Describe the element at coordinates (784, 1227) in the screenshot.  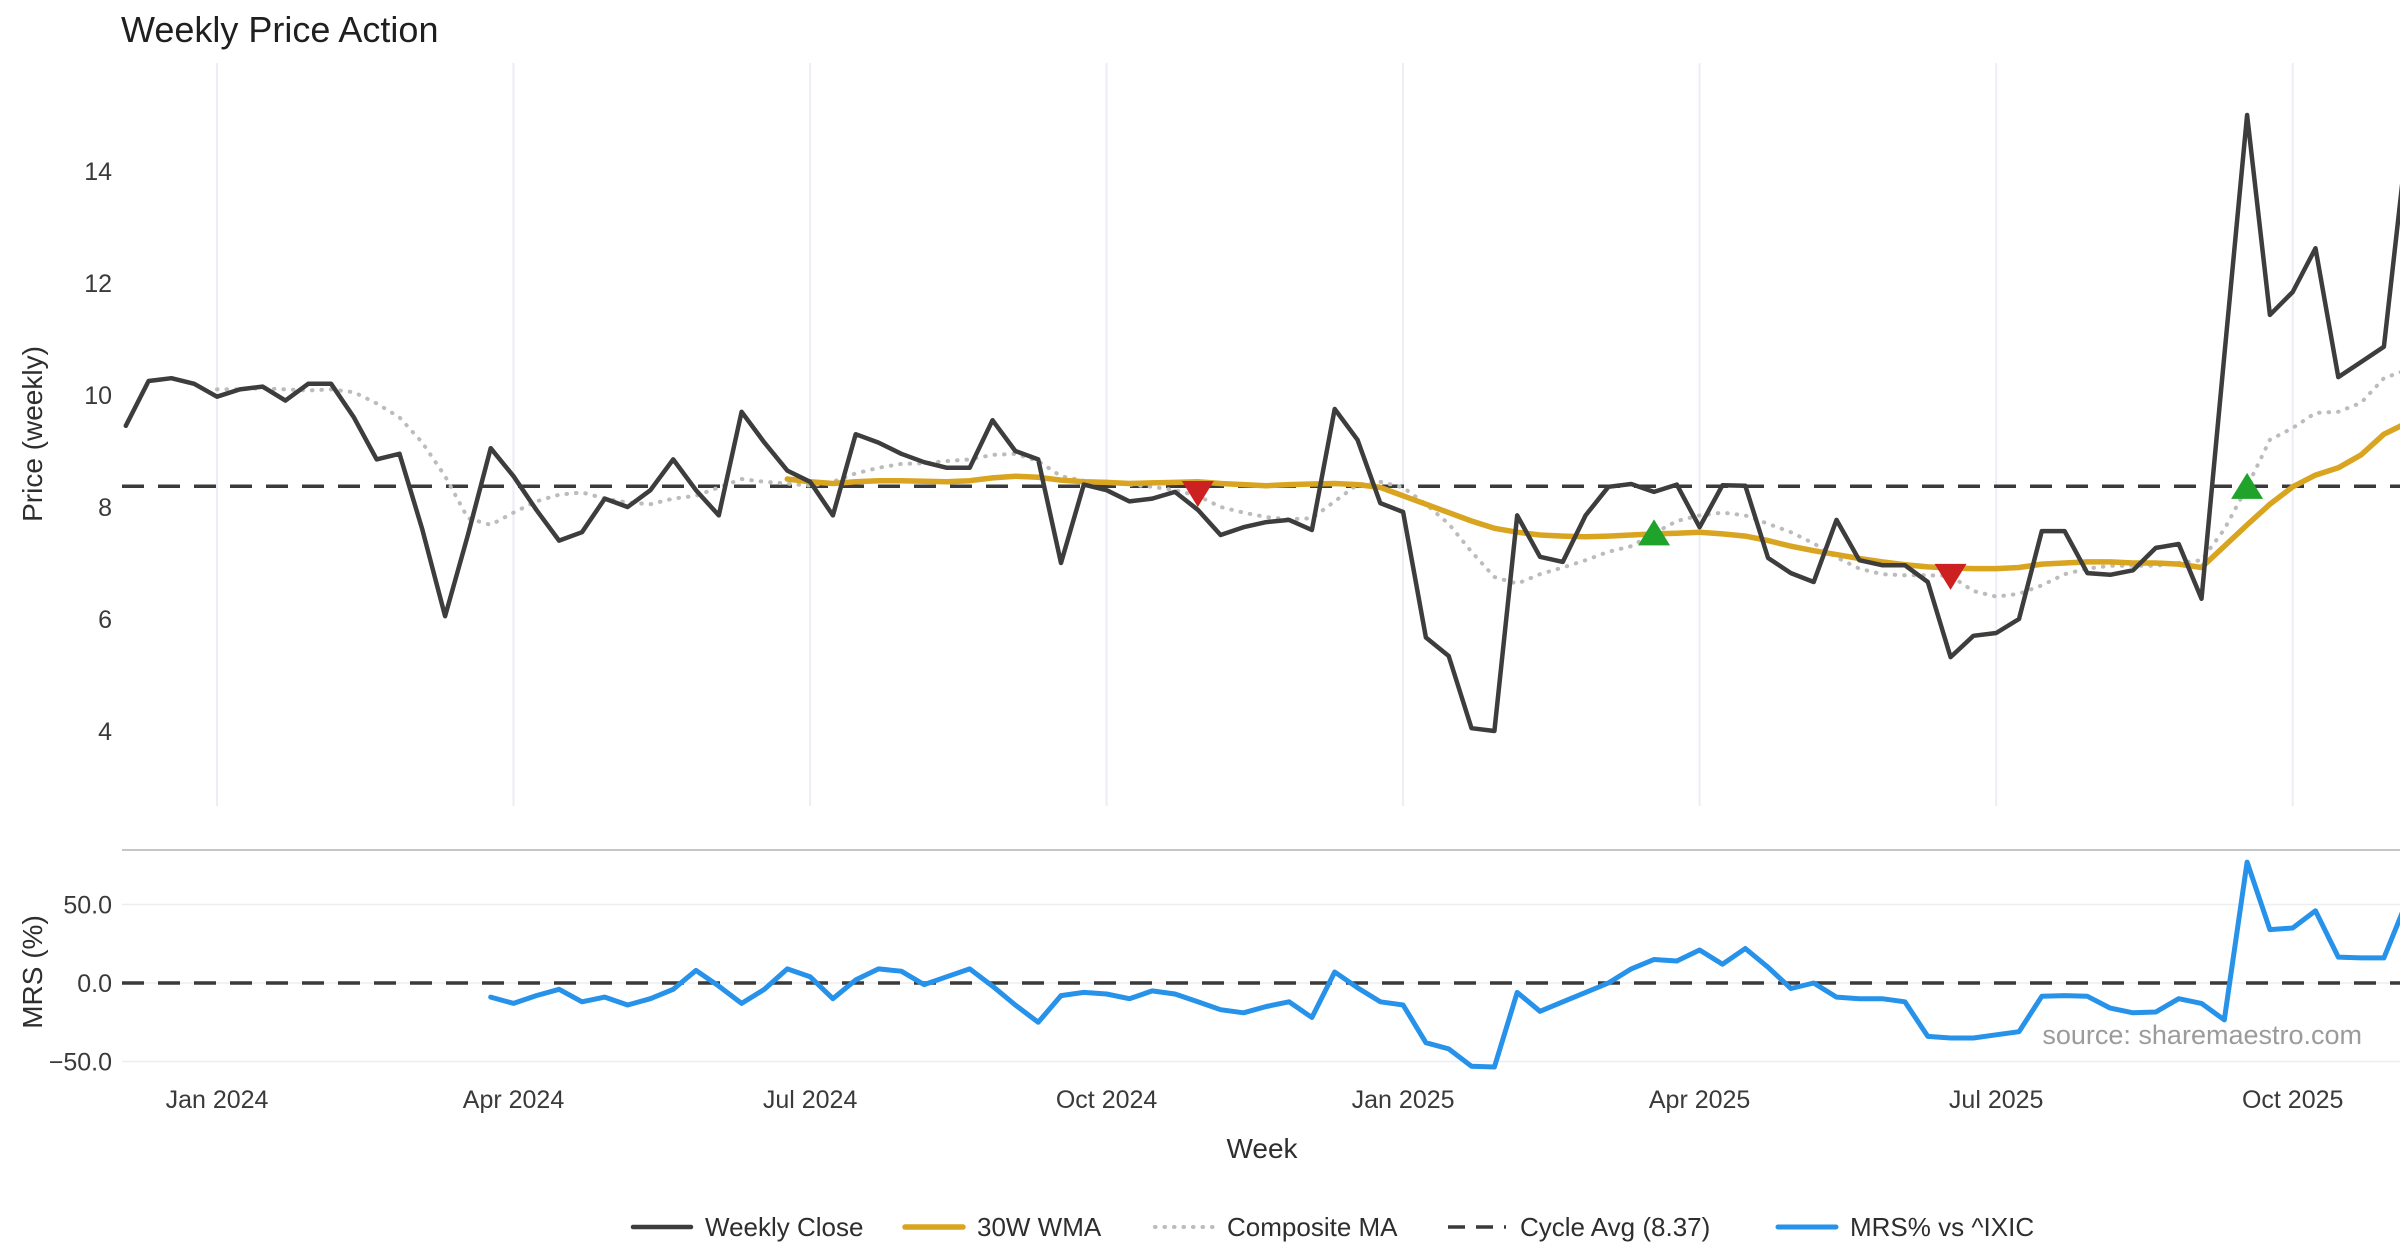
I see `legend-label-weekly-close: Weekly Close` at that location.